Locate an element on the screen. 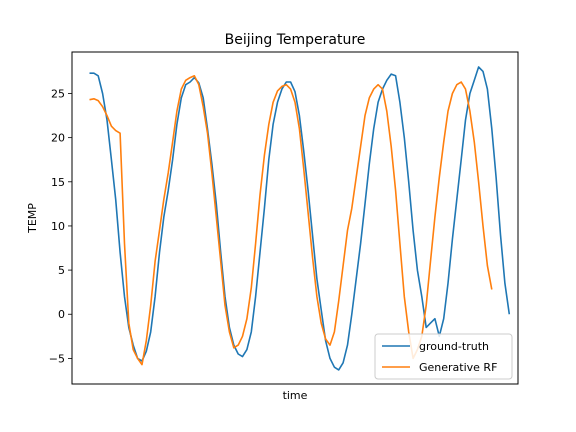  y-tick-label: 0 is located at coordinates (61, 314).